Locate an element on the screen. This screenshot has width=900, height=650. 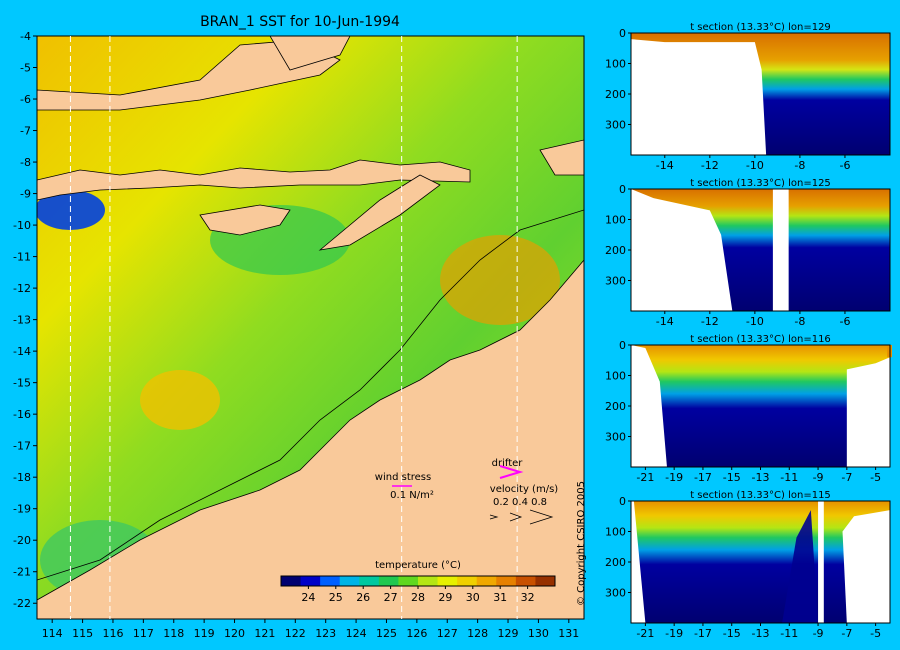
section-x-tick-label: -15 is located at coordinates (732, 477).